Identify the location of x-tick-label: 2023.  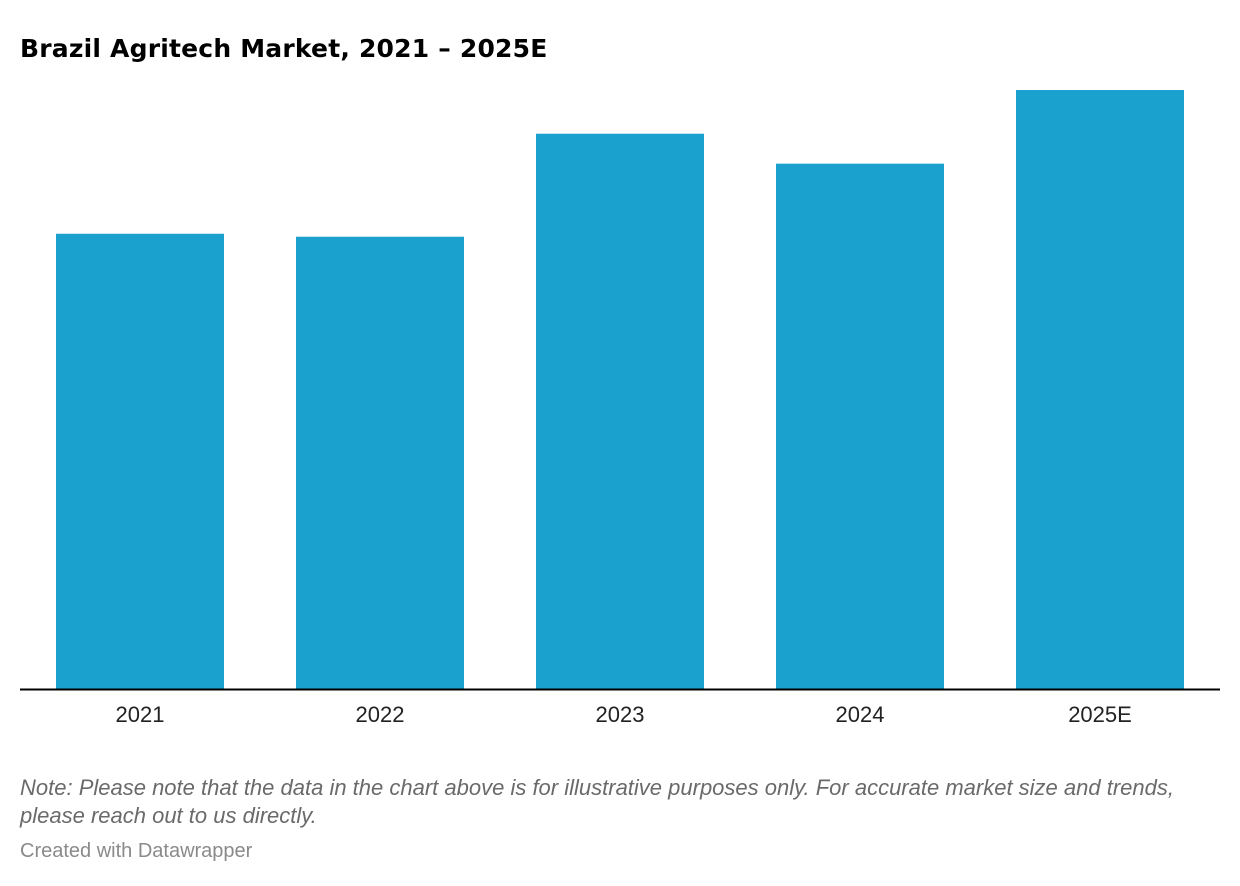
(620, 714).